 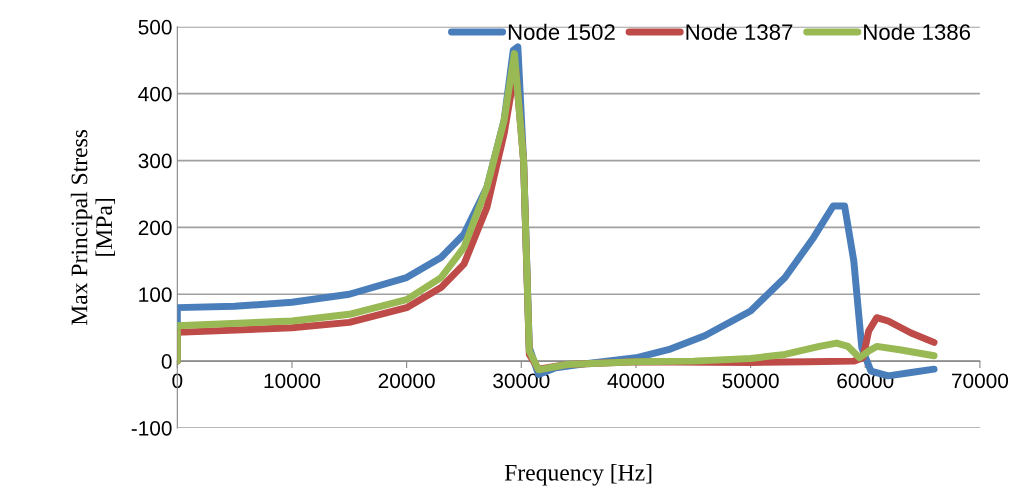 I want to click on x-tick-label: 70000, so click(x=980, y=381).